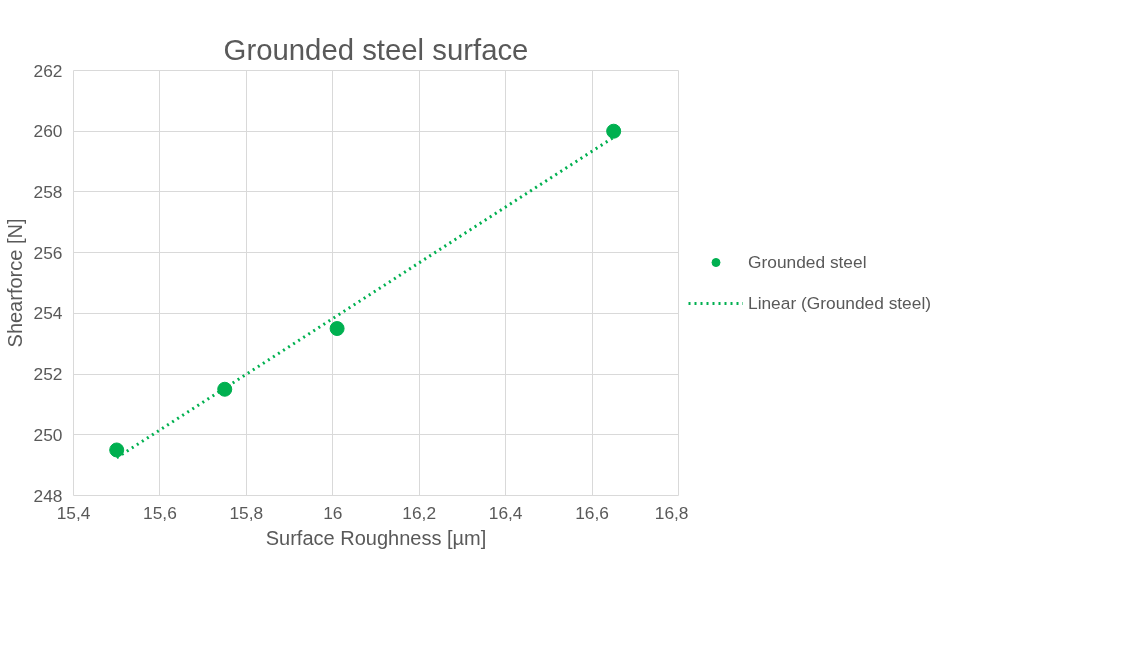 Image resolution: width=1137 pixels, height=646 pixels. Describe the element at coordinates (48, 70) in the screenshot. I see `y-tick-label: 262` at that location.